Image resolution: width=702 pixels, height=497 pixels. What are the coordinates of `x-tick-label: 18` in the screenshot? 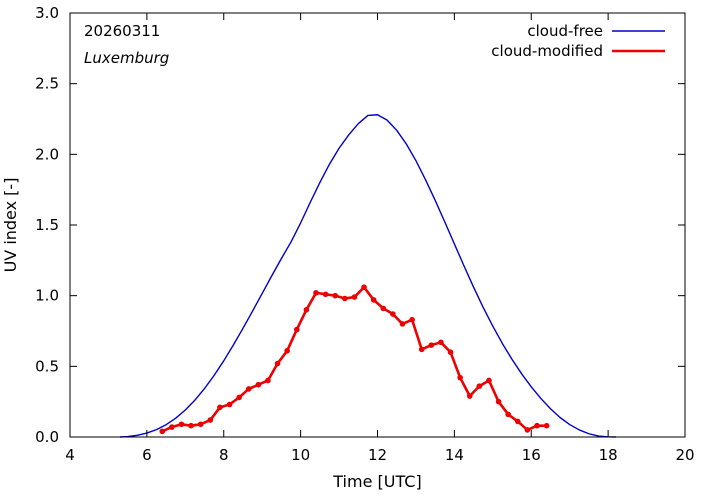 It's located at (608, 455).